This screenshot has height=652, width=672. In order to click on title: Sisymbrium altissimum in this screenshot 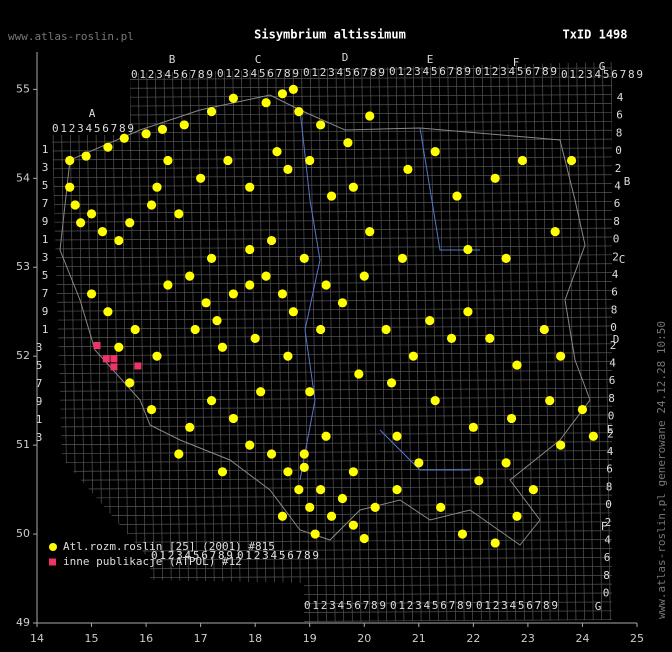, I will do `click(330, 35)`.